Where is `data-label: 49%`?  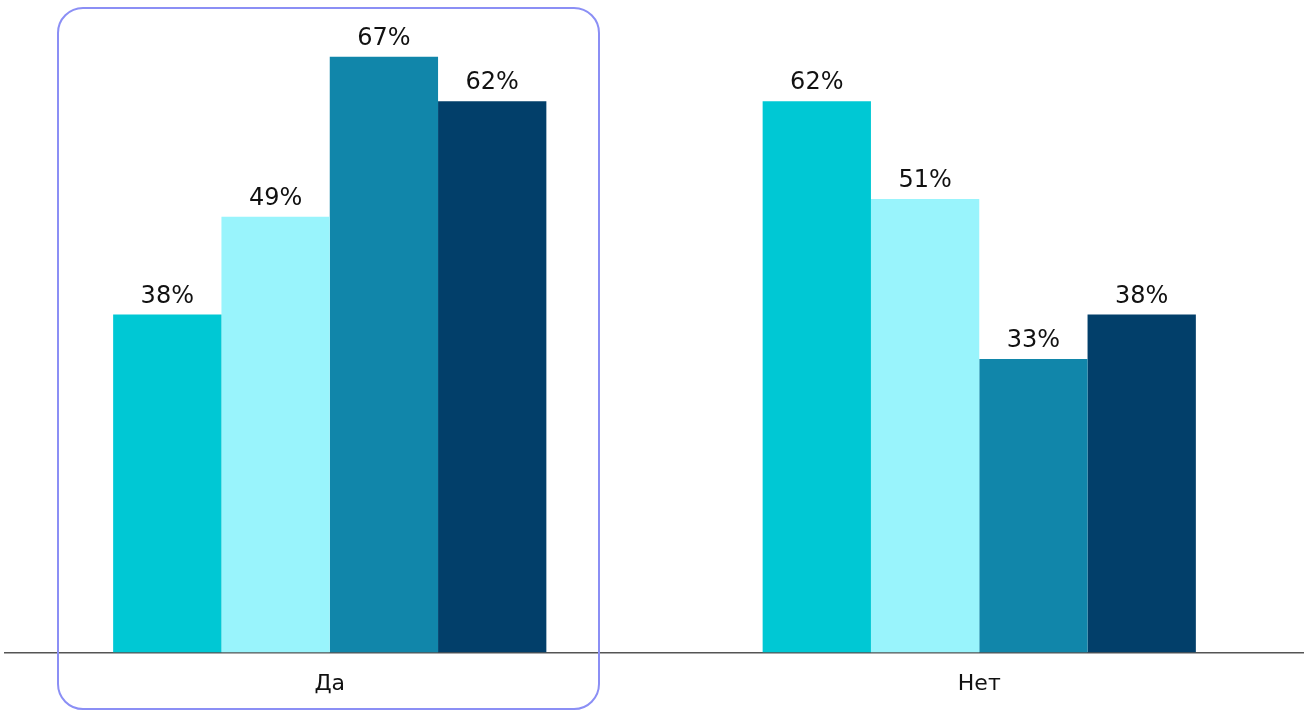
data-label: 49% is located at coordinates (275, 197).